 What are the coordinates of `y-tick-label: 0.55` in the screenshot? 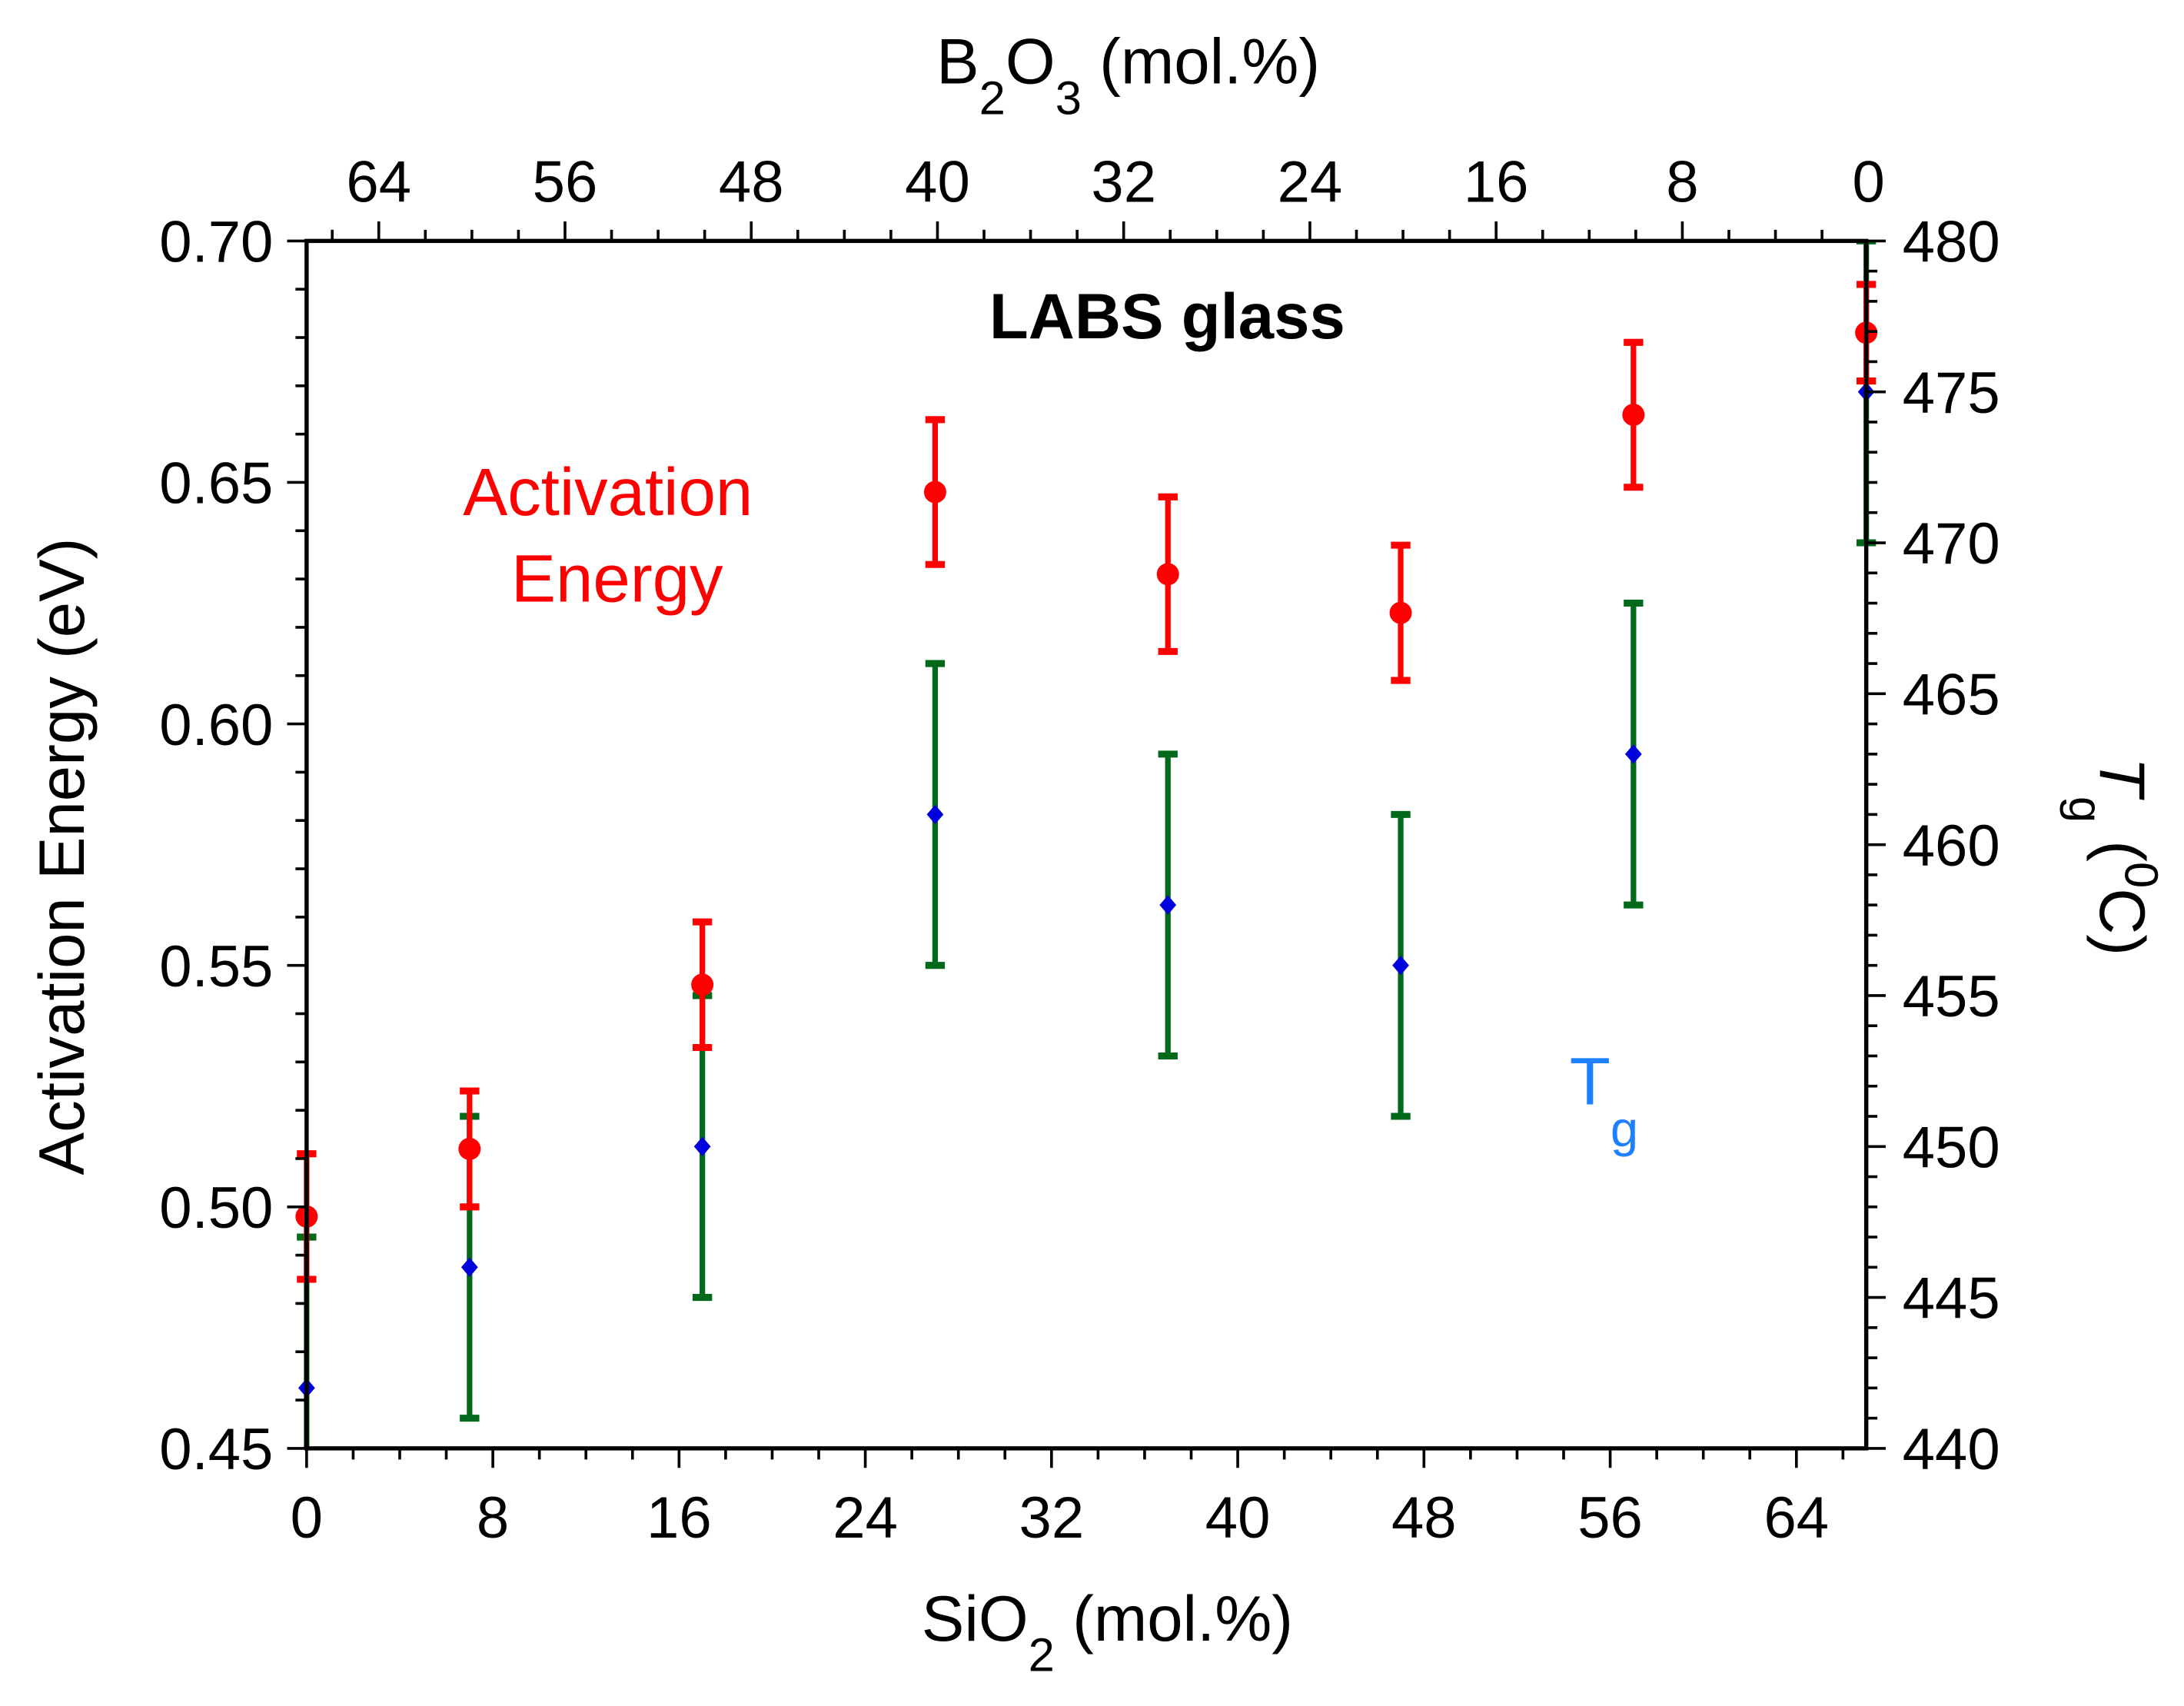 It's located at (216, 966).